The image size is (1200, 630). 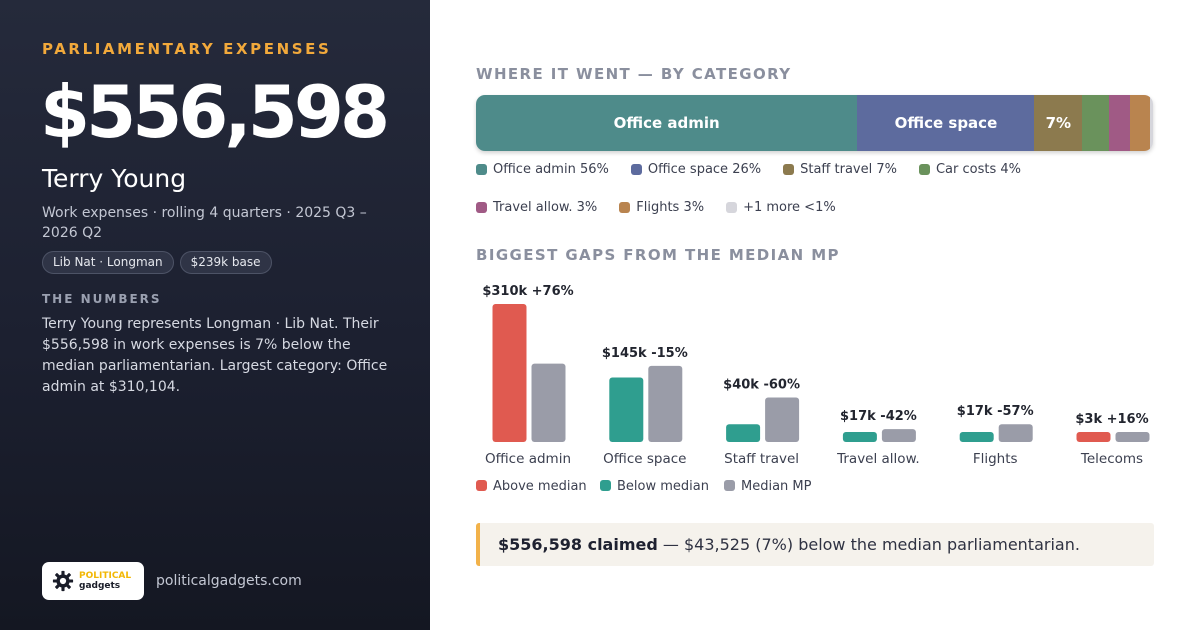 I want to click on category-segment-office-space: Office space, so click(x=946, y=123).